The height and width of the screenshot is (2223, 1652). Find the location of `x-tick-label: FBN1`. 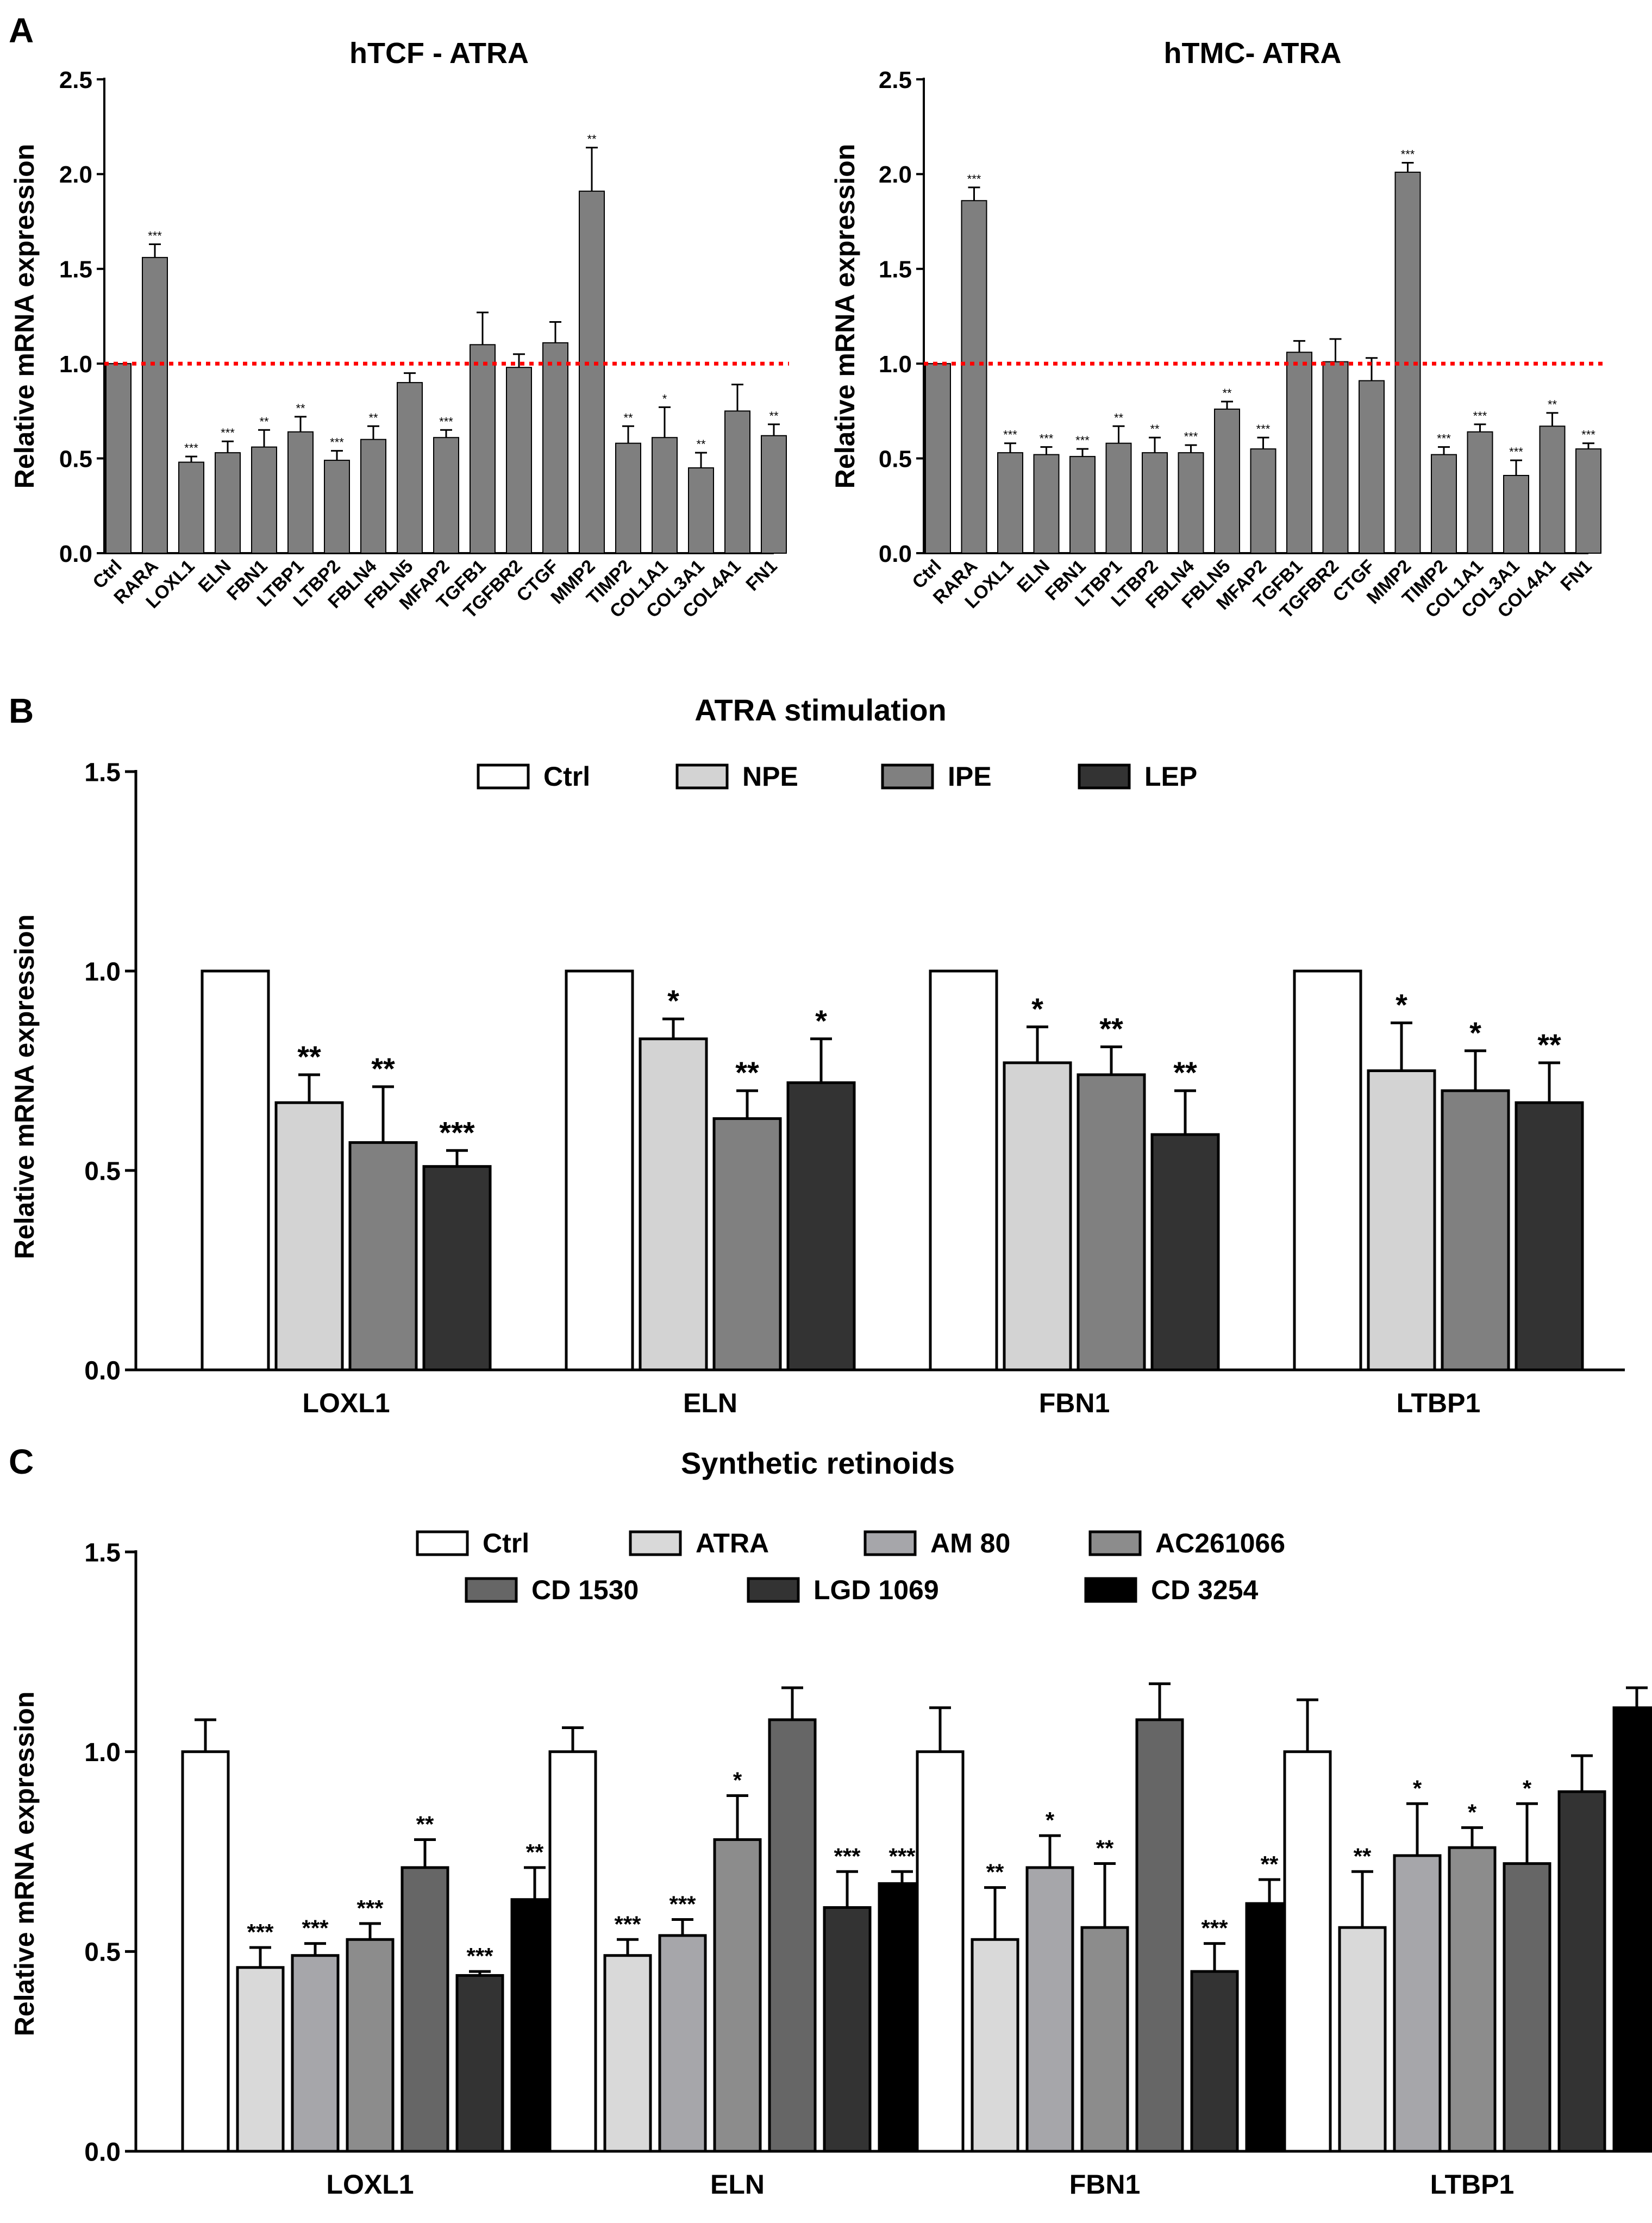

x-tick-label: FBN1 is located at coordinates (1074, 1403).